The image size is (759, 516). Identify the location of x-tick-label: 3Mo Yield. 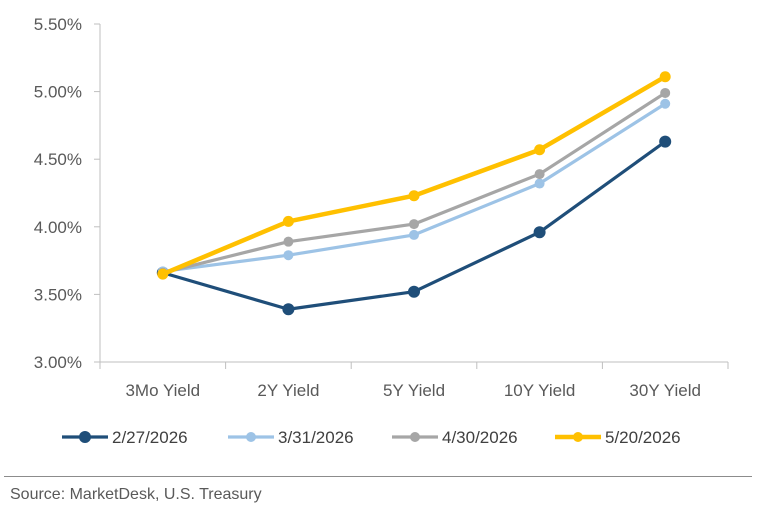
(162, 390).